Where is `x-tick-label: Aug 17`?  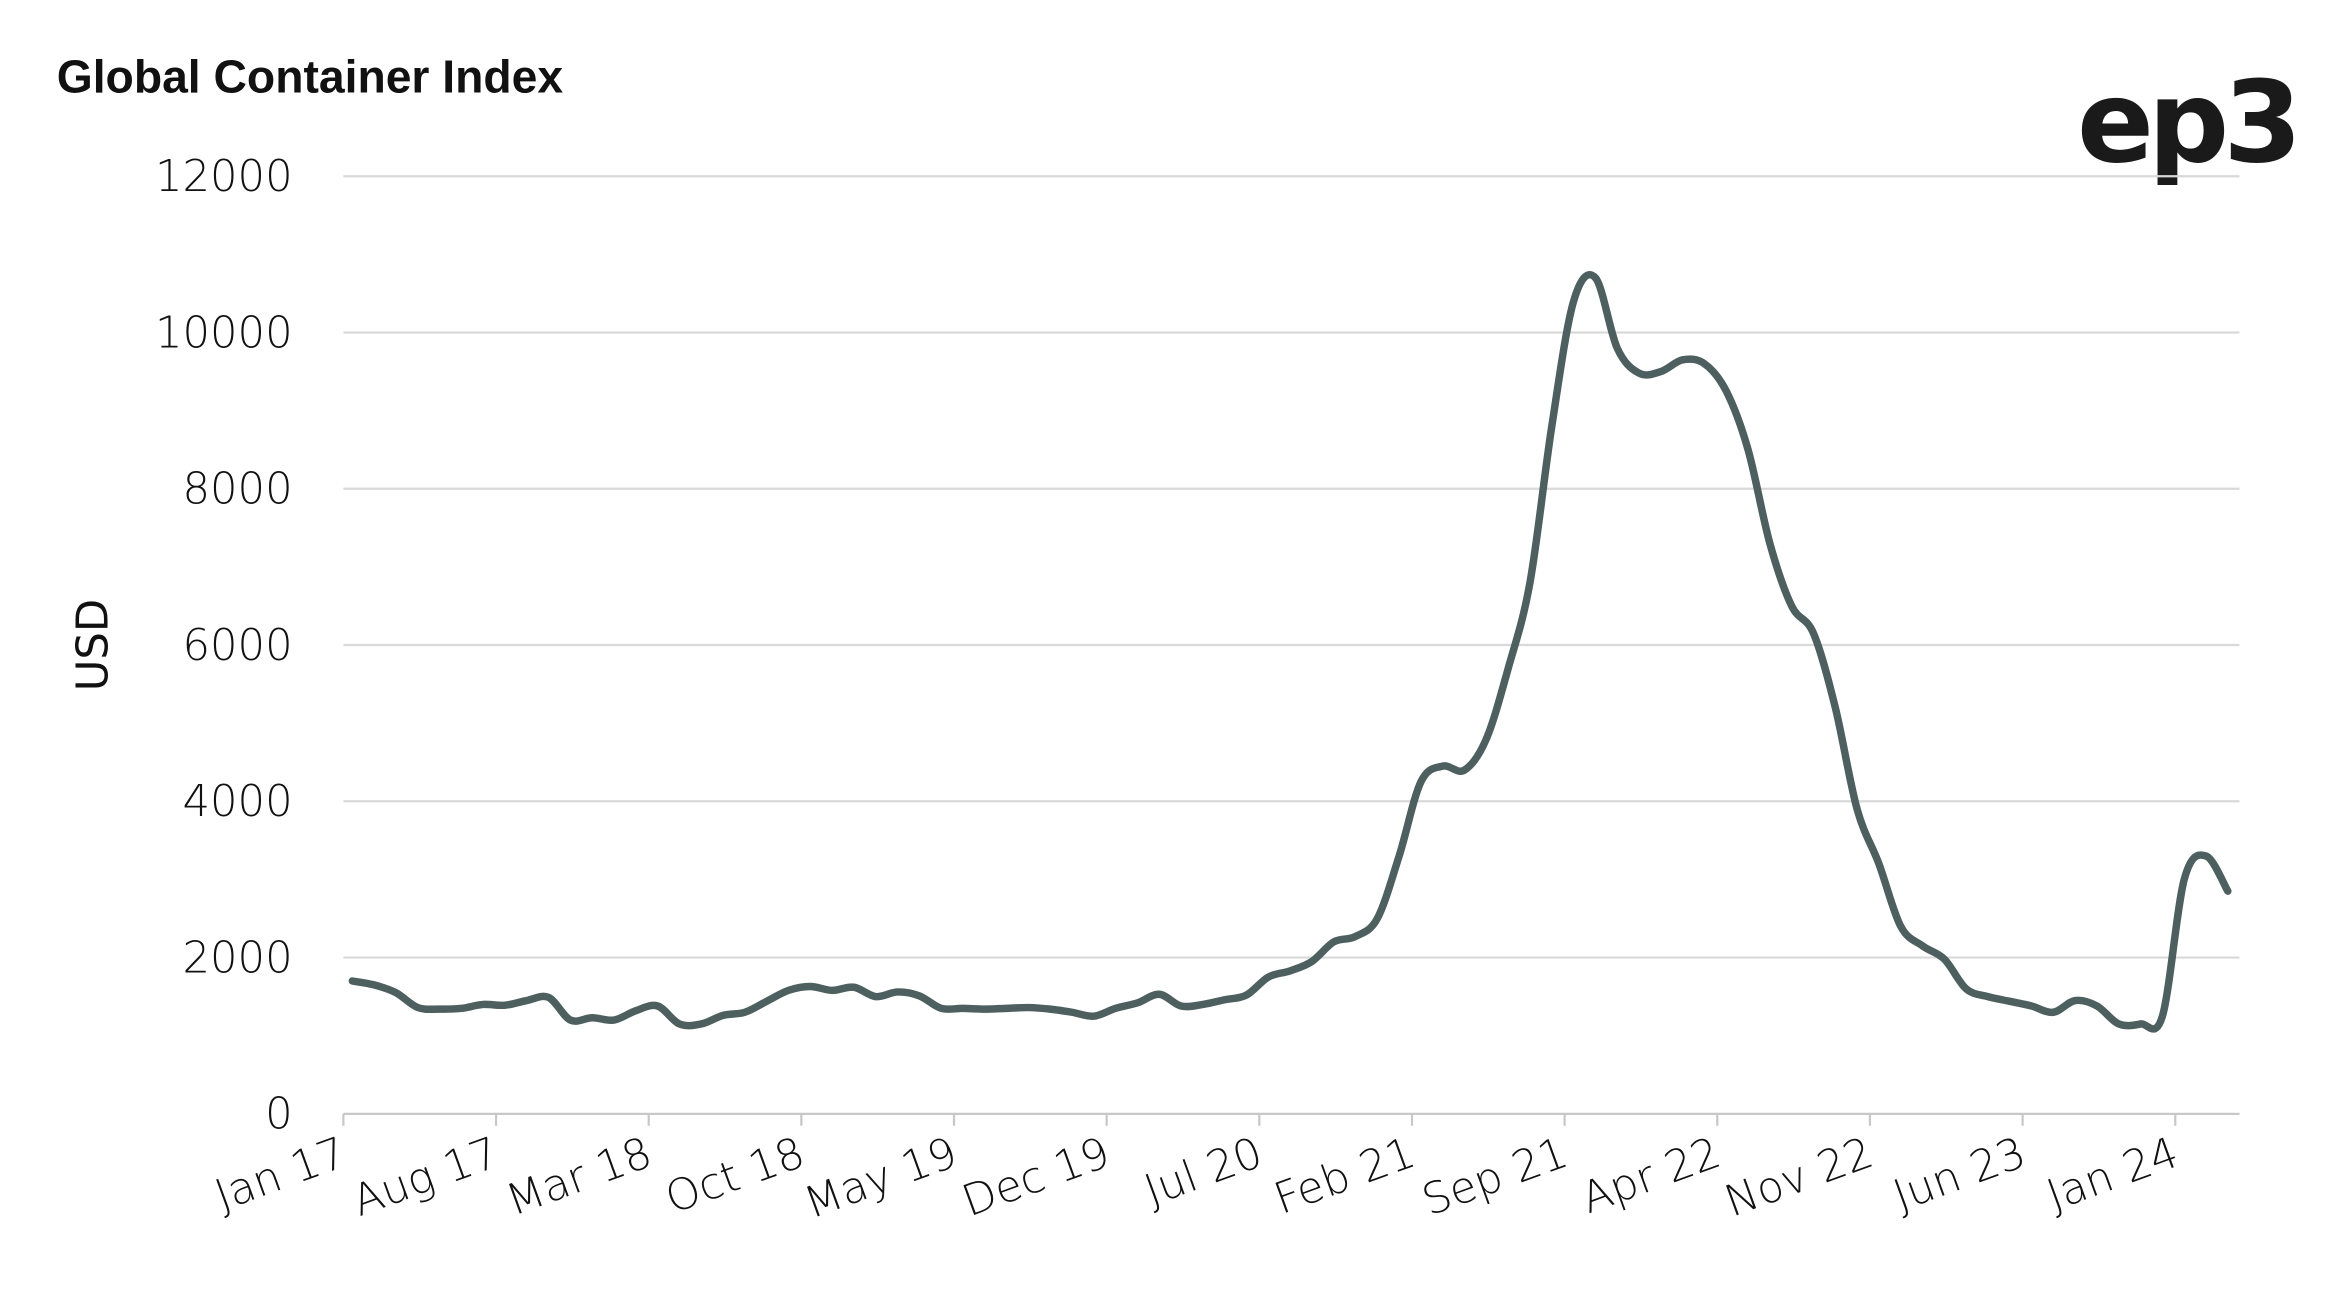 x-tick-label: Aug 17 is located at coordinates (426, 1177).